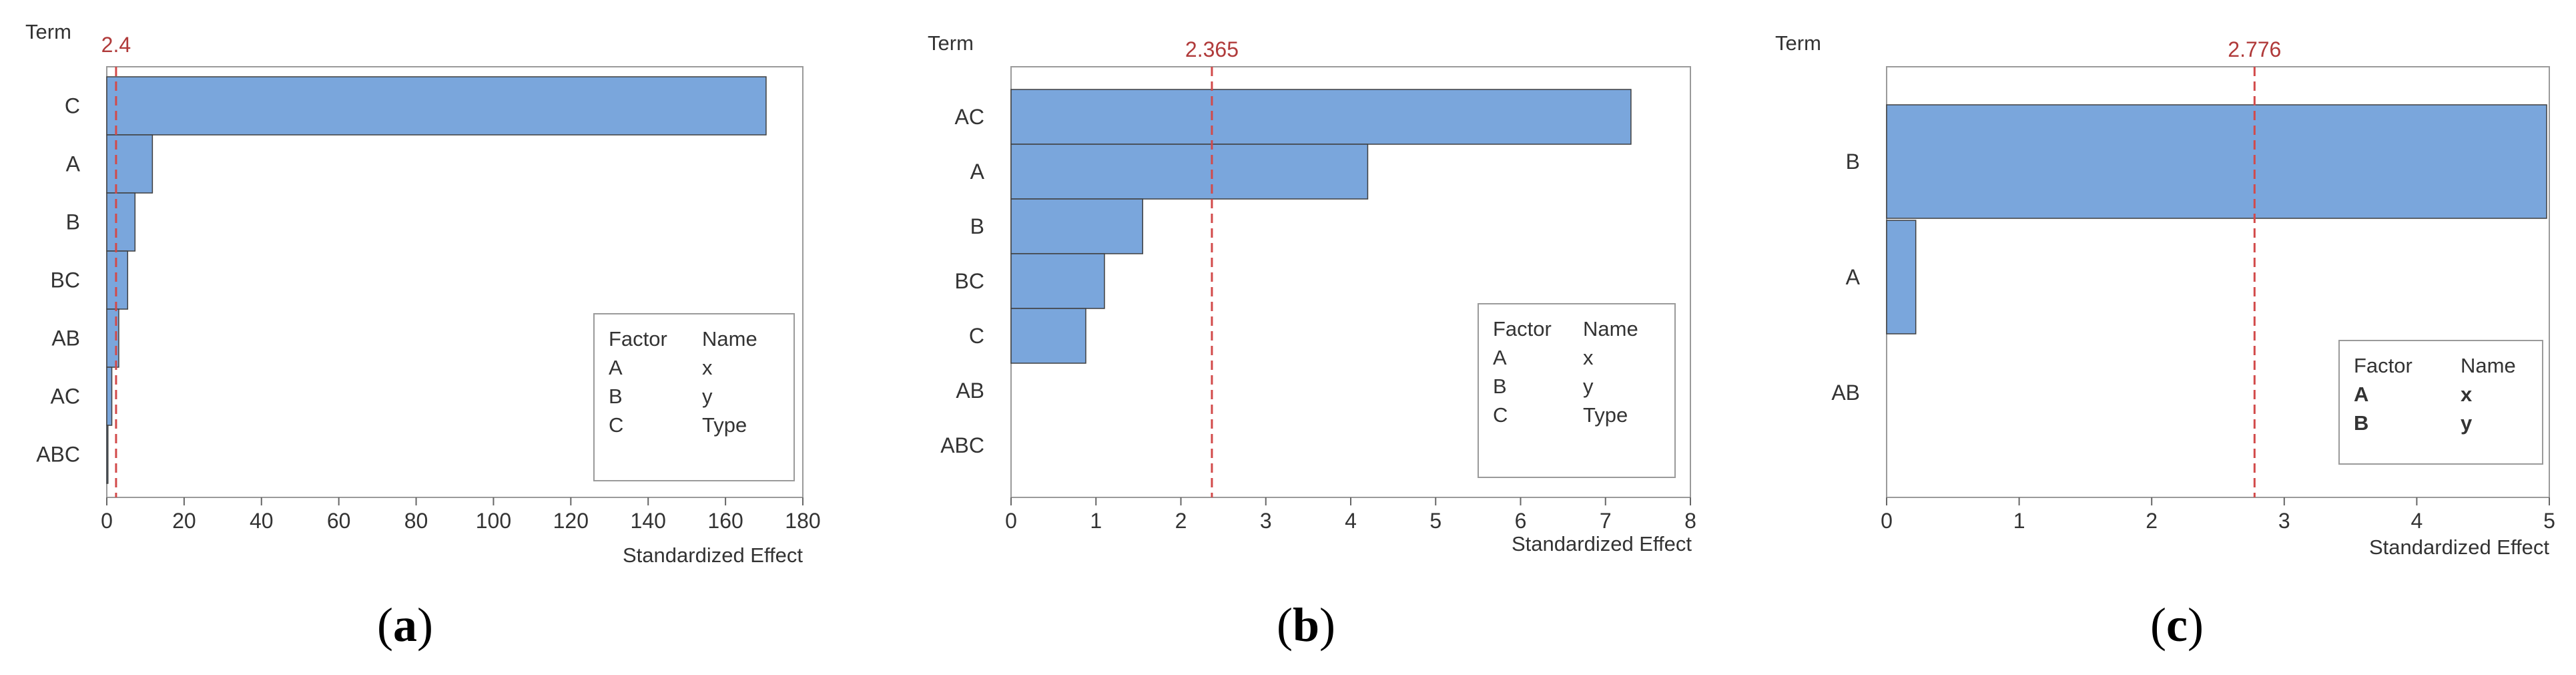 This screenshot has height=675, width=2576. I want to click on legend-factor-c-A: A, so click(2361, 394).